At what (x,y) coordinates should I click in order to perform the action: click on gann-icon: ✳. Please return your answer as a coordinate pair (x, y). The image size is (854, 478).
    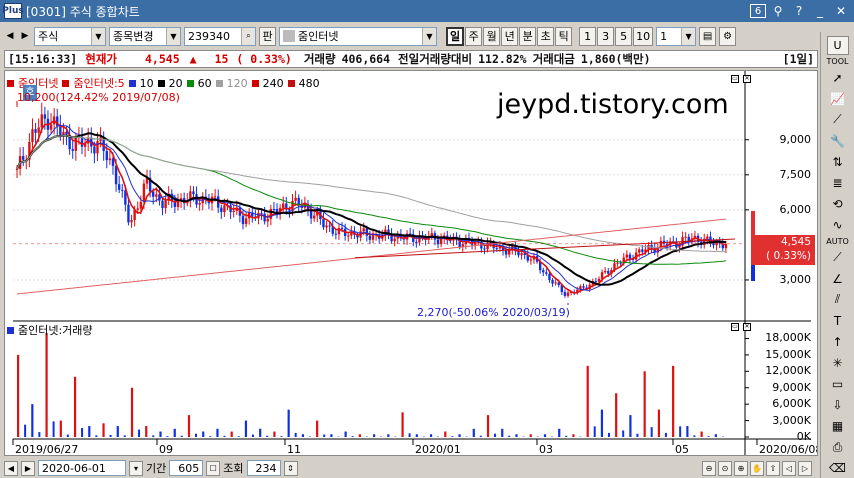
    Looking at the image, I should click on (837, 362).